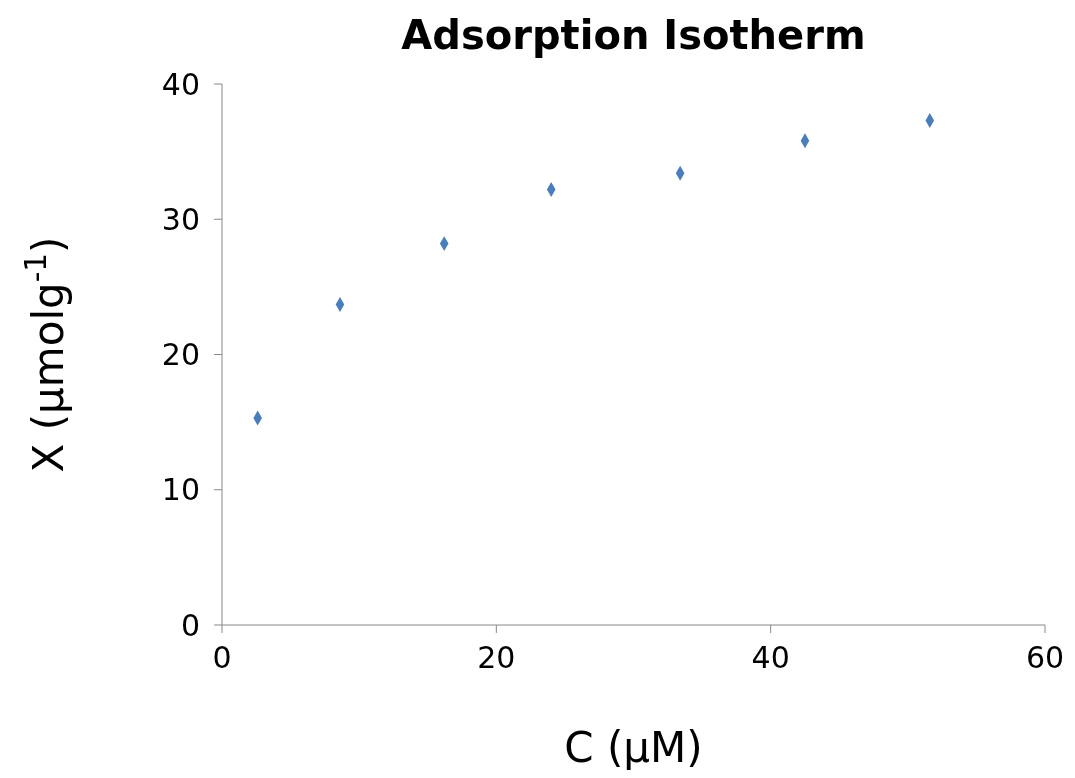 This screenshot has width=1075, height=778. Describe the element at coordinates (180, 84) in the screenshot. I see `y-tick-label: 40` at that location.